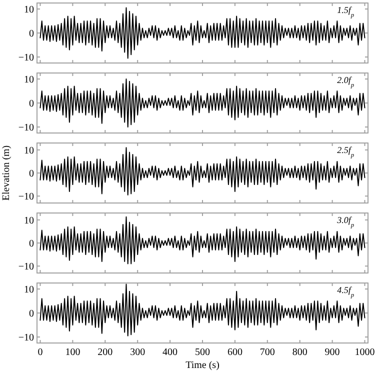 This screenshot has width=376, height=376. Describe the element at coordinates (234, 352) in the screenshot. I see `x-tick-label: 600` at that location.